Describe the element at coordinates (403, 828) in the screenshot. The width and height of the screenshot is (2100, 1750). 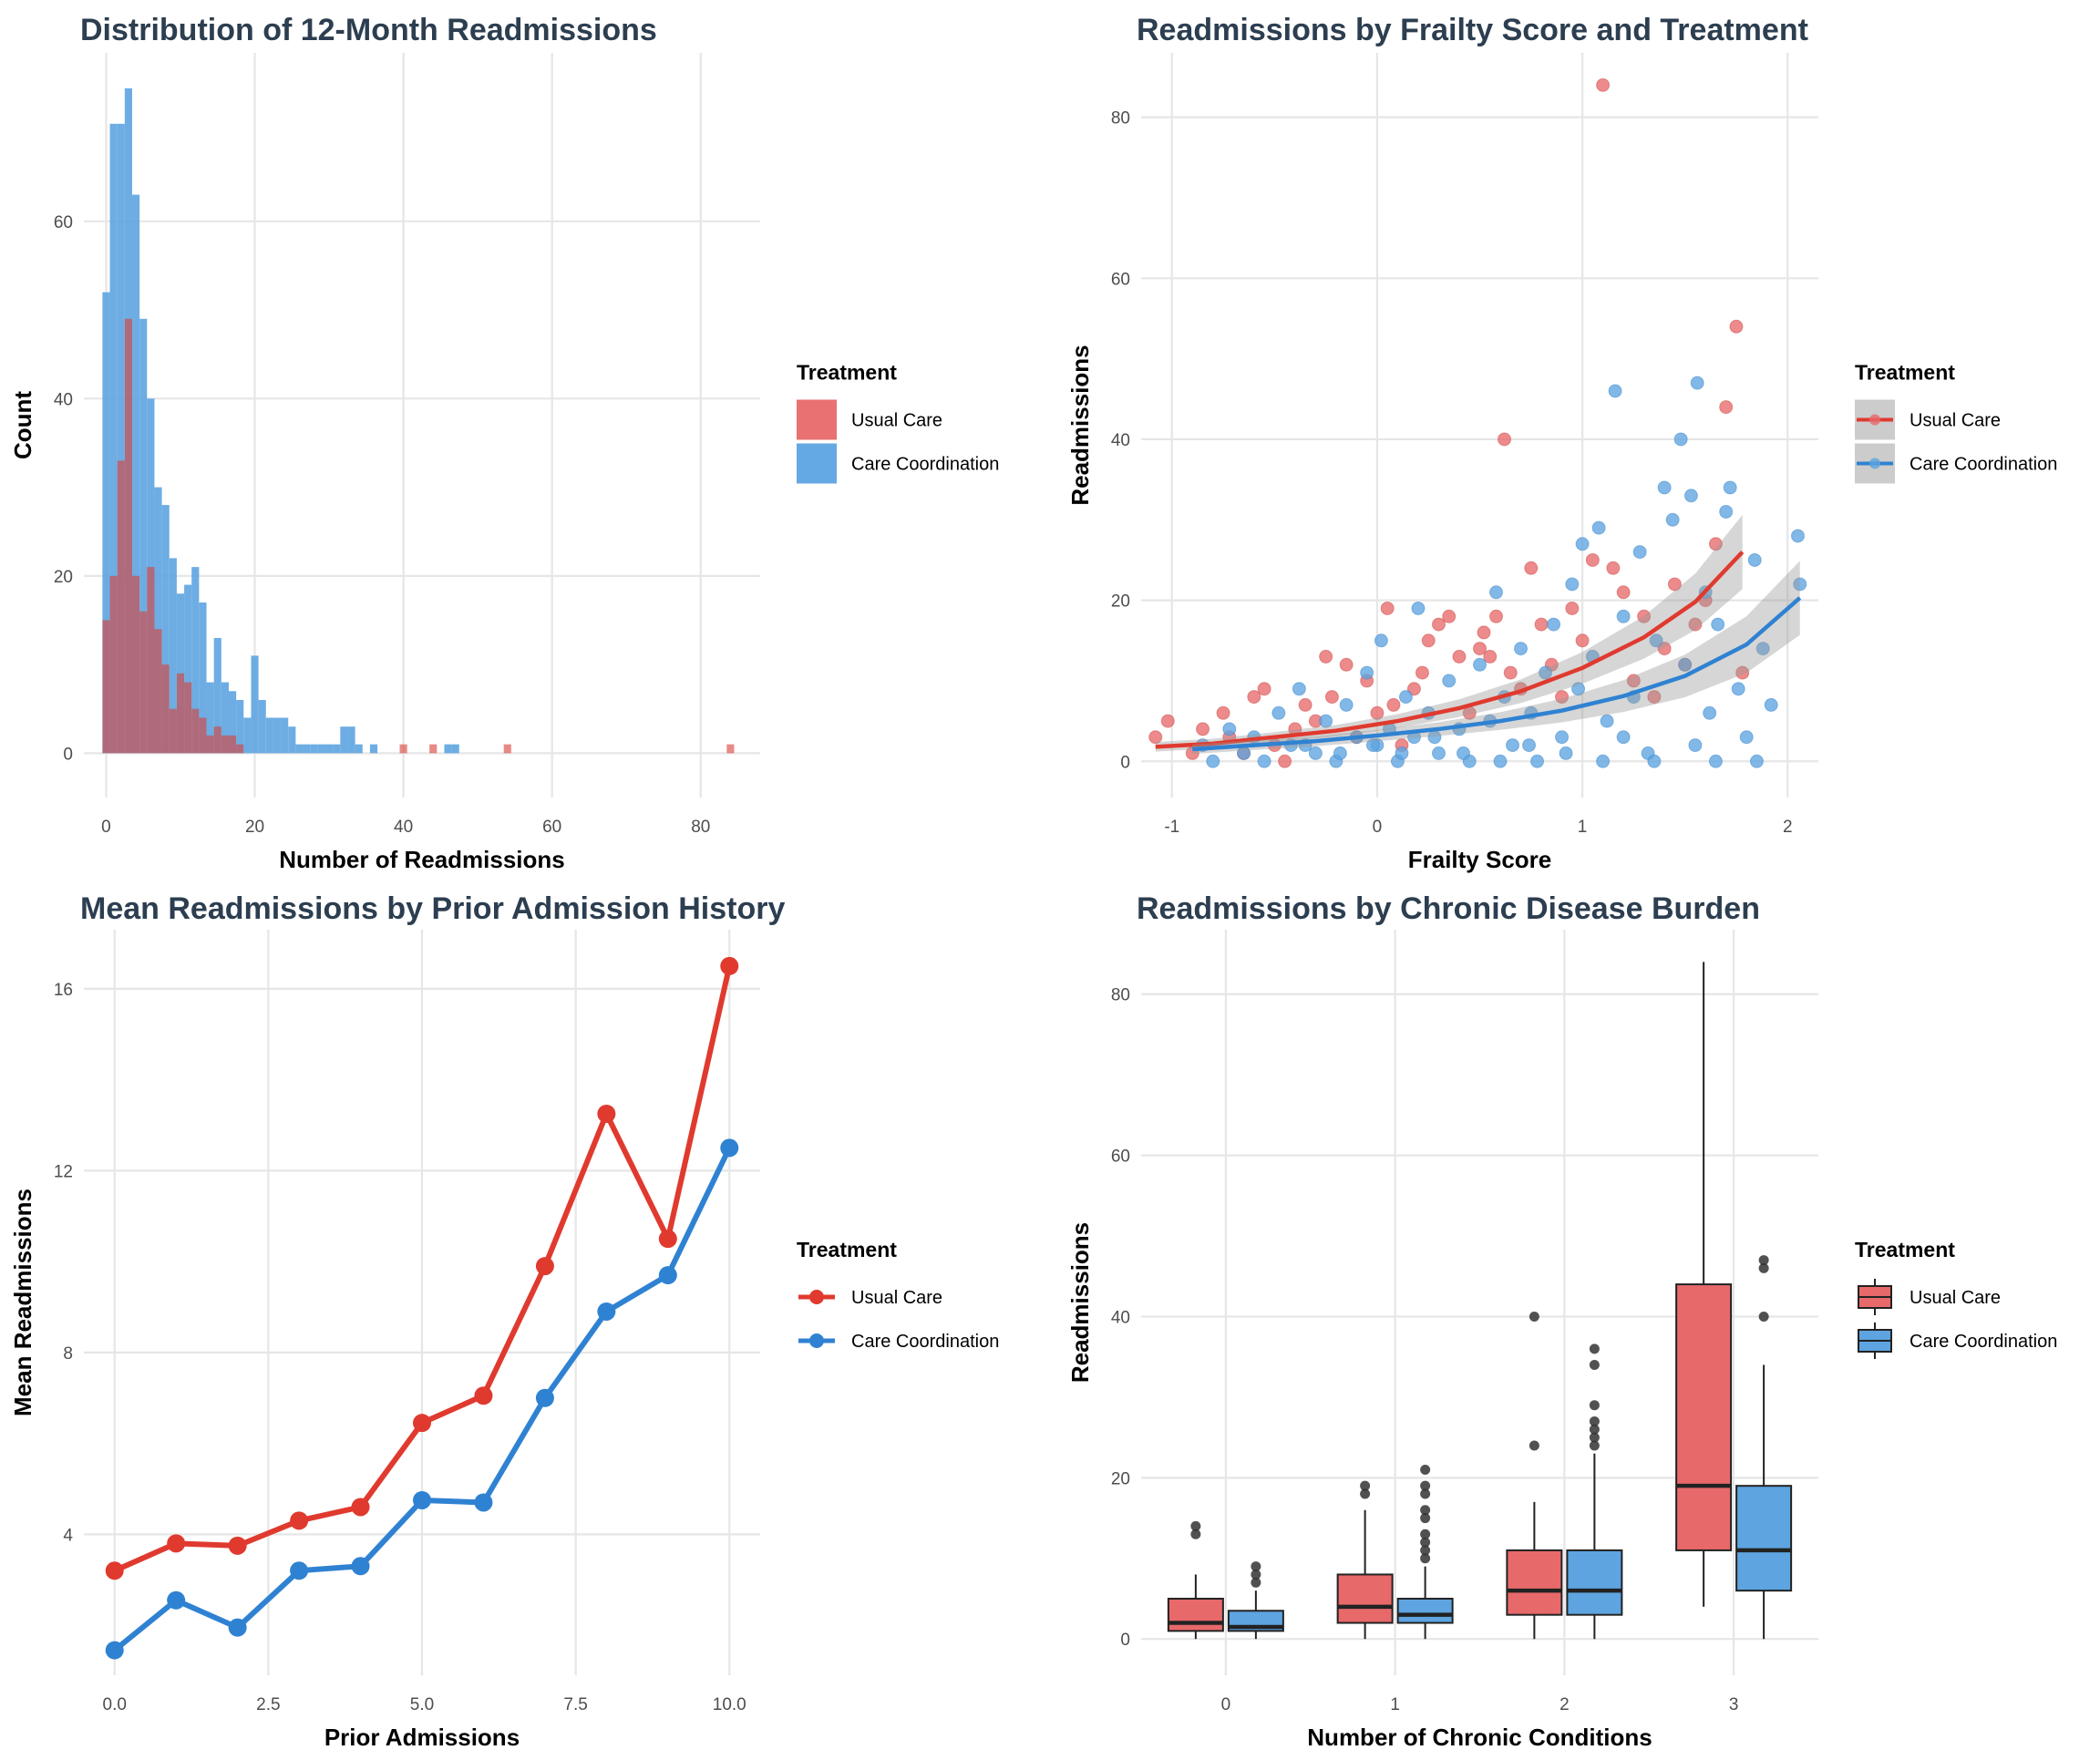
I see `x-tick-label: 40` at that location.